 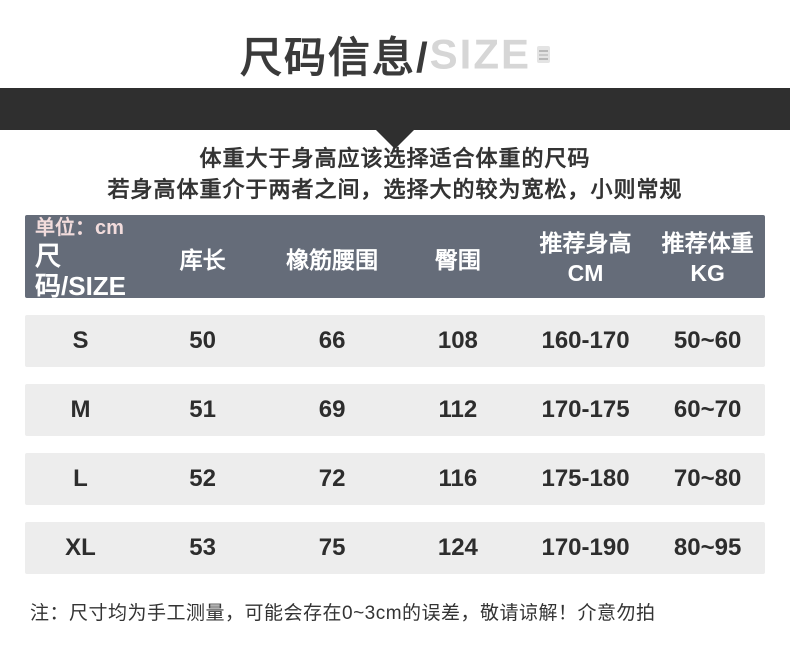 What do you see at coordinates (343, 613) in the screenshot?
I see `measurement-note: 注：尺寸均为手工测量，可能会存在0~3cm的误差，敬请谅解！介意勿拍` at bounding box center [343, 613].